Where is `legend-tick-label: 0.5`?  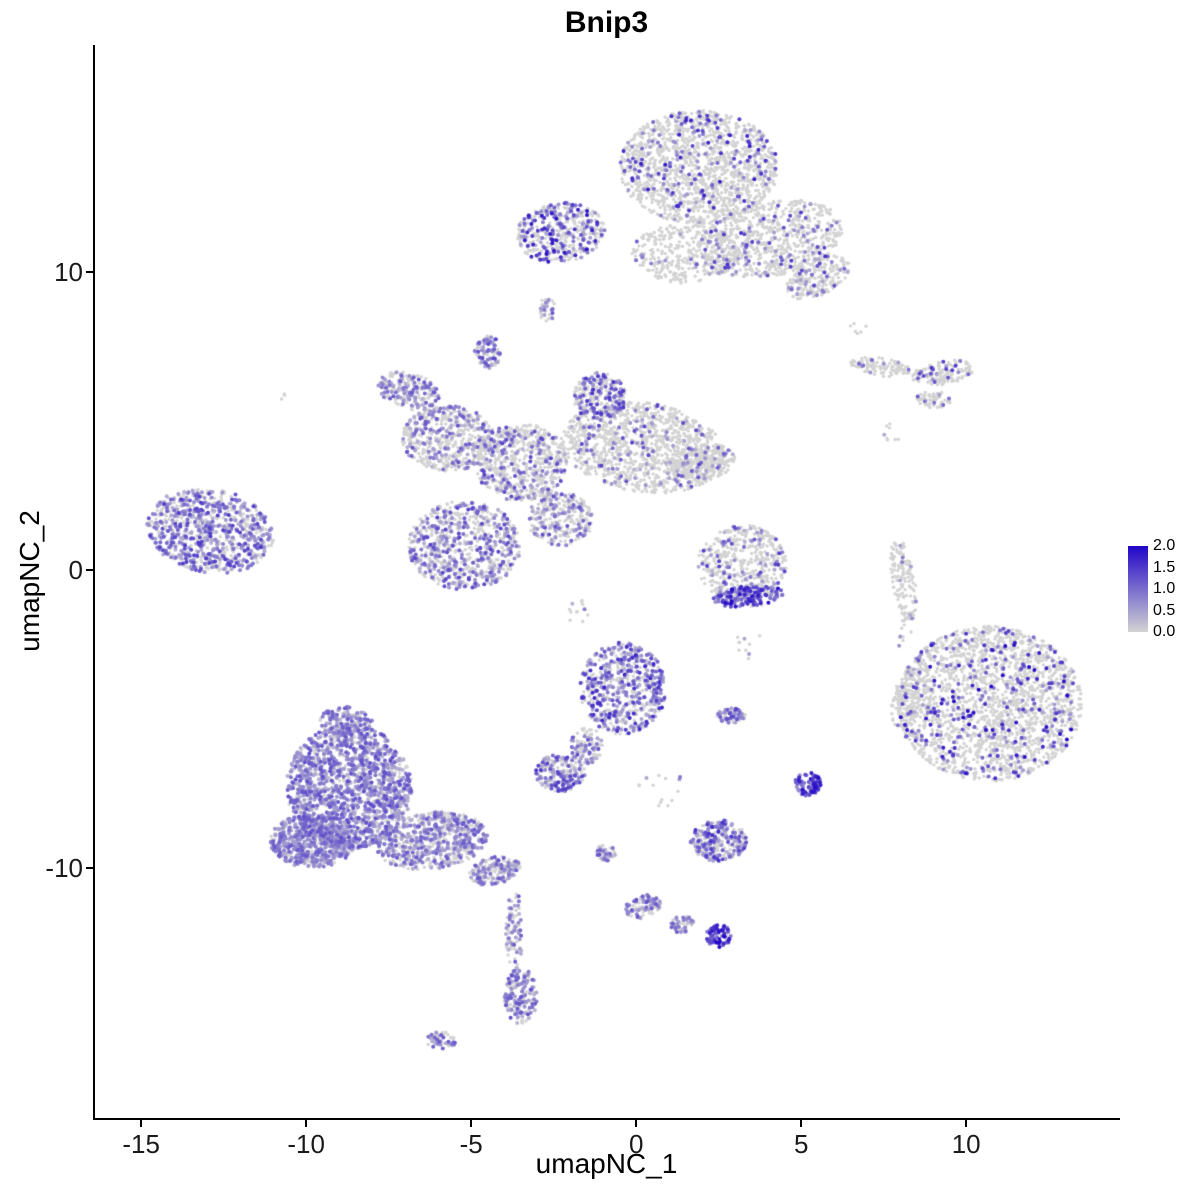
legend-tick-label: 0.5 is located at coordinates (1164, 610).